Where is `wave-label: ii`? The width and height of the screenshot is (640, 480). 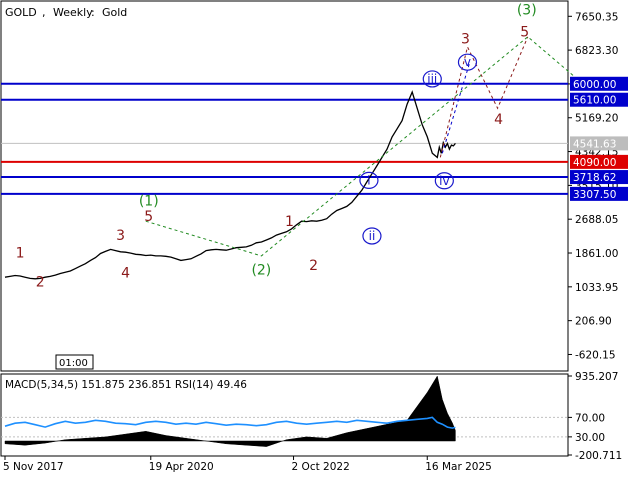 wave-label: ii is located at coordinates (372, 236).